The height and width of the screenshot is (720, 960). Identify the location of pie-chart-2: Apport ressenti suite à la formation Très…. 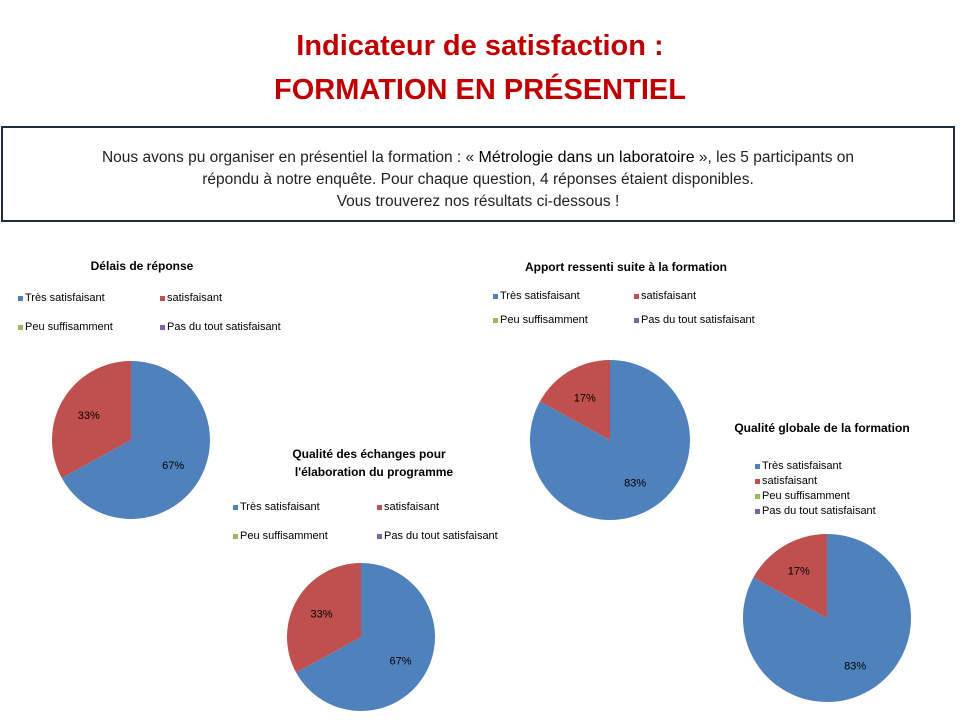
(624, 390).